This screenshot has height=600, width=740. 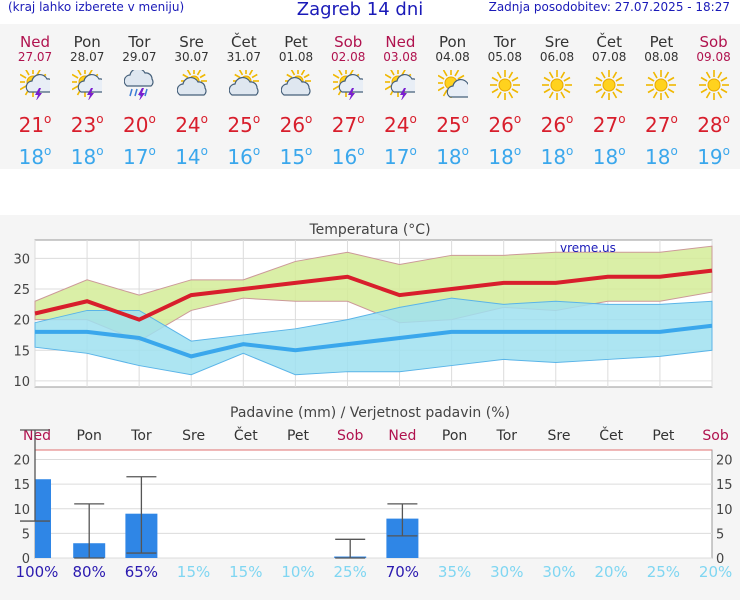 I want to click on page-title: Zagreb 14 dni, so click(x=360, y=10).